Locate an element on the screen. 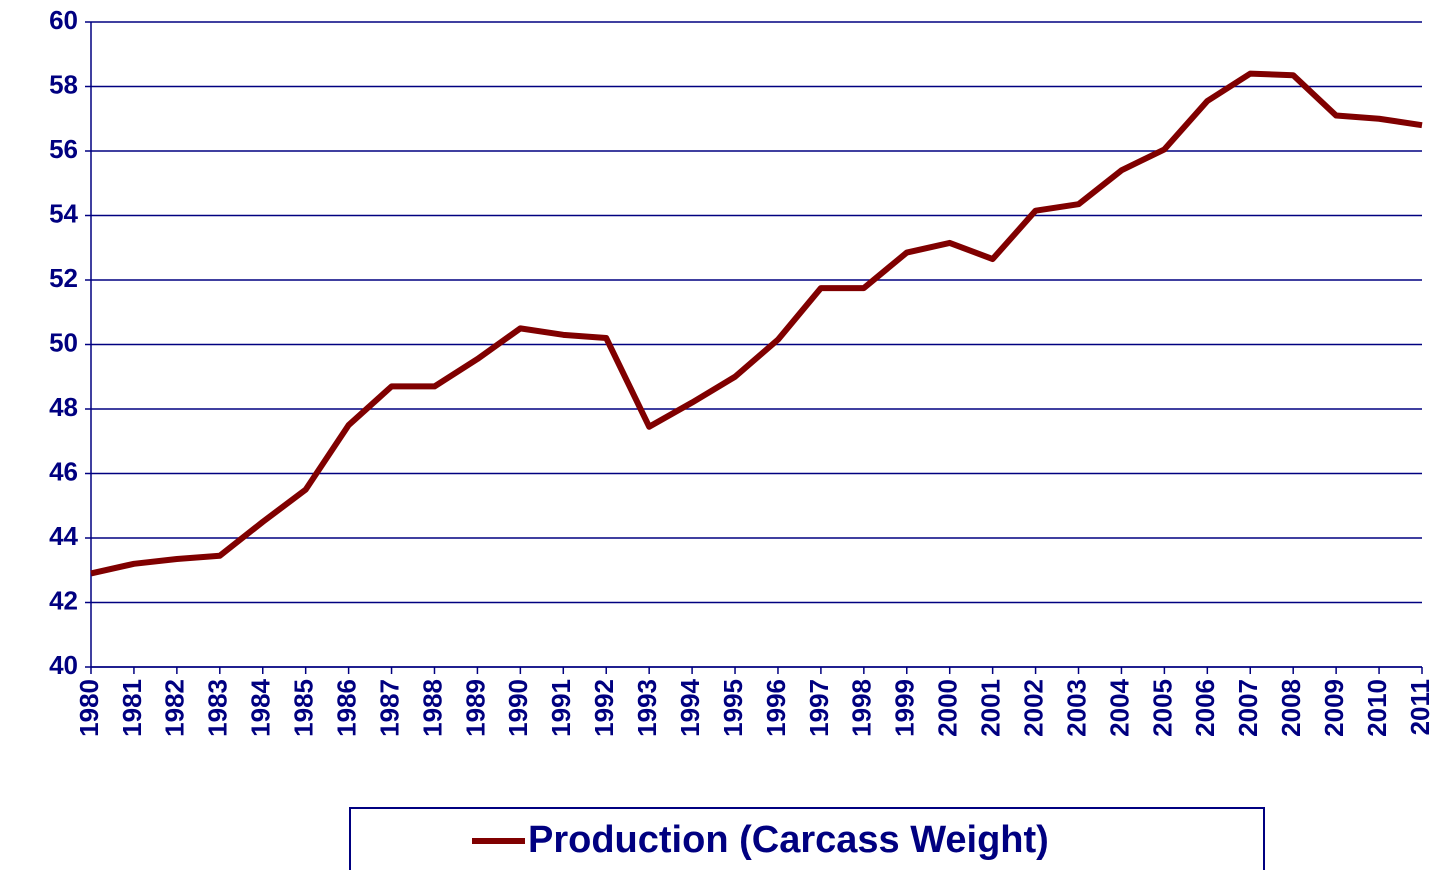  x-tick-label: 1982 is located at coordinates (175, 708).